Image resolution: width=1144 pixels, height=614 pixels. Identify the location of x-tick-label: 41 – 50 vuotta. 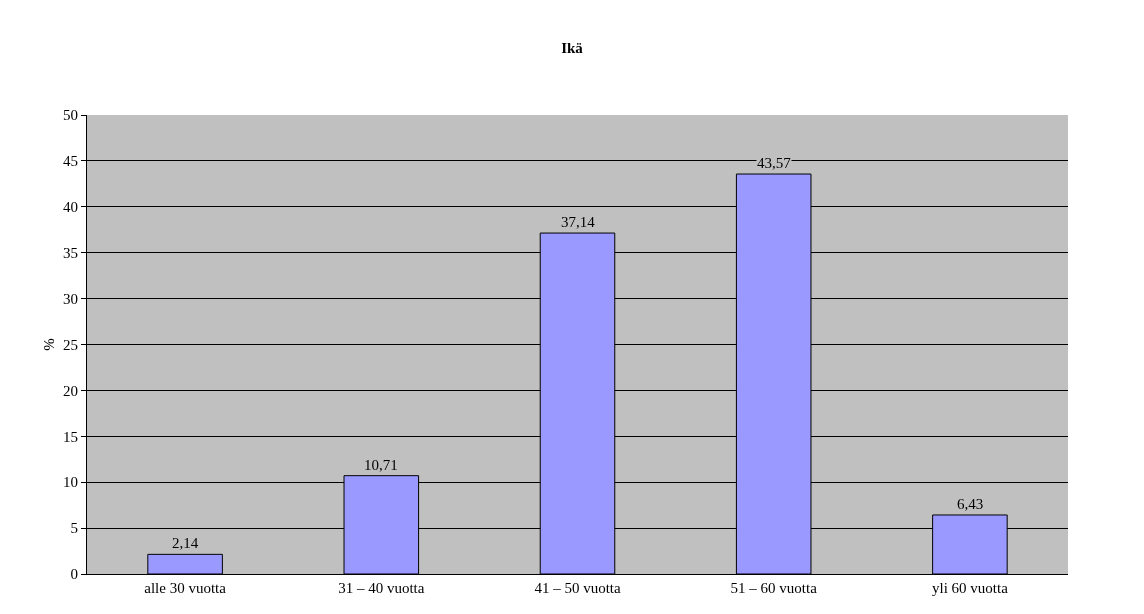
(577, 588).